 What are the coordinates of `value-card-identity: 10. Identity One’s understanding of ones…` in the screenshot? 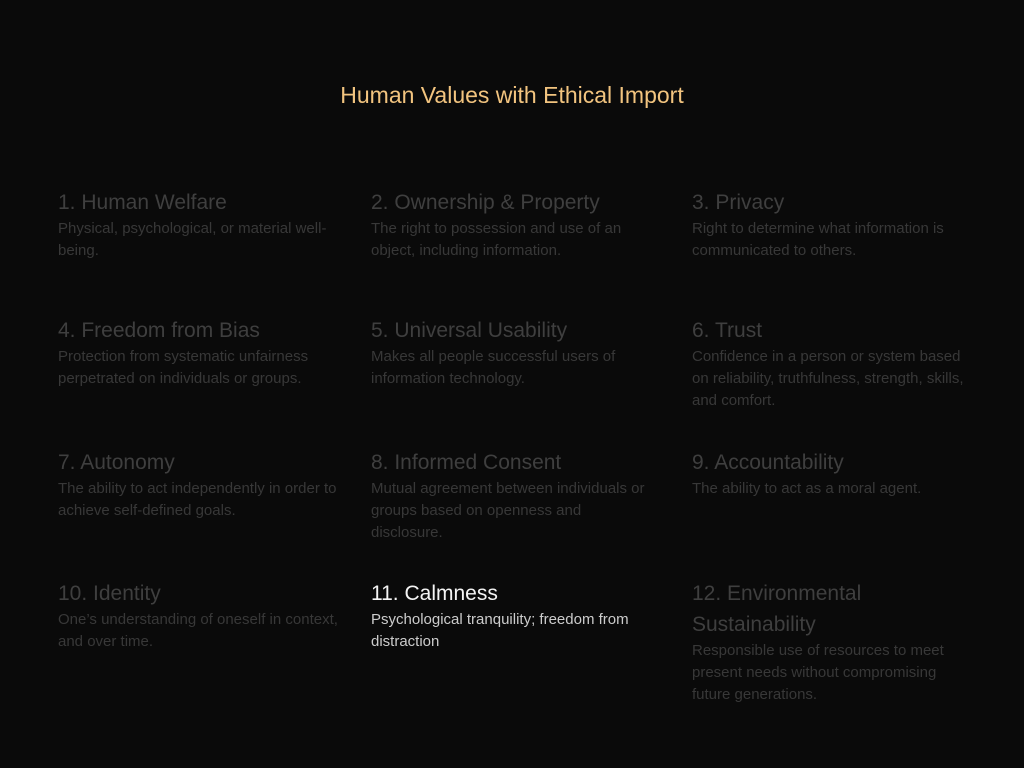 It's located at (198, 615).